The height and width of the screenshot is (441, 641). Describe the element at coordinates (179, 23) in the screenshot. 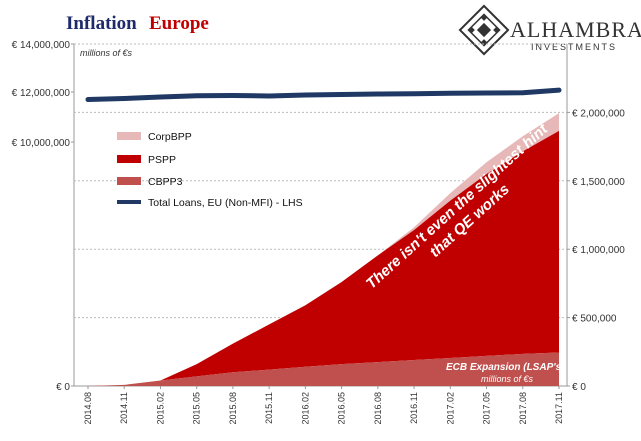

I see `chart-title-part2: Europe` at that location.